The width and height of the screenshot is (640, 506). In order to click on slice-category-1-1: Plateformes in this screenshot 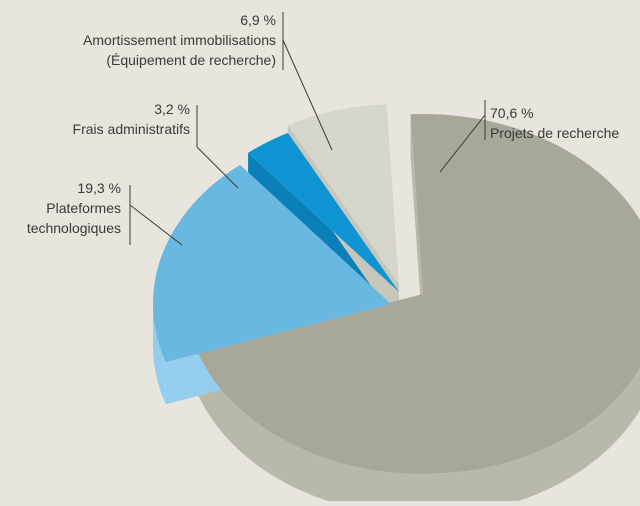, I will do `click(83, 208)`.